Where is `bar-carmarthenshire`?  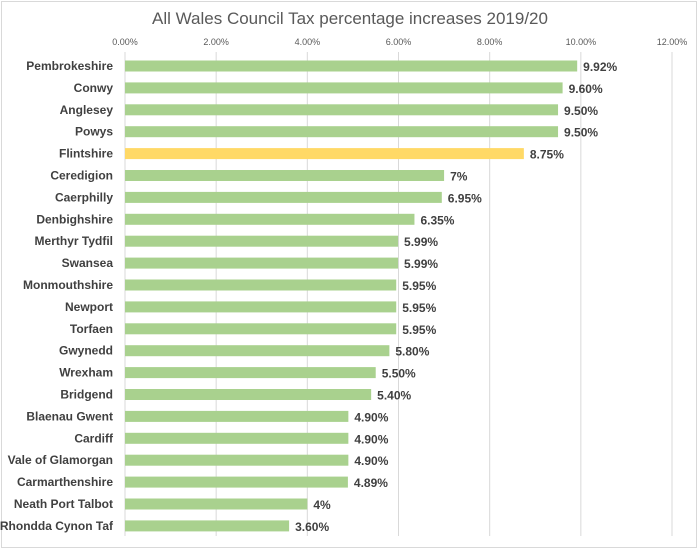 bar-carmarthenshire is located at coordinates (236, 482).